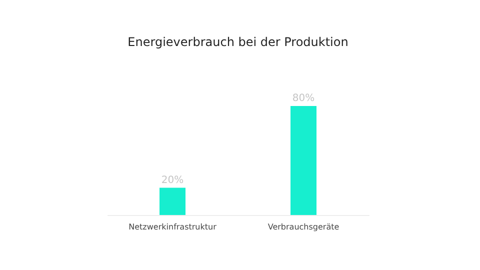 The height and width of the screenshot is (270, 480). I want to click on x-tick-label: Netzwerkinfrastruktur, so click(173, 227).